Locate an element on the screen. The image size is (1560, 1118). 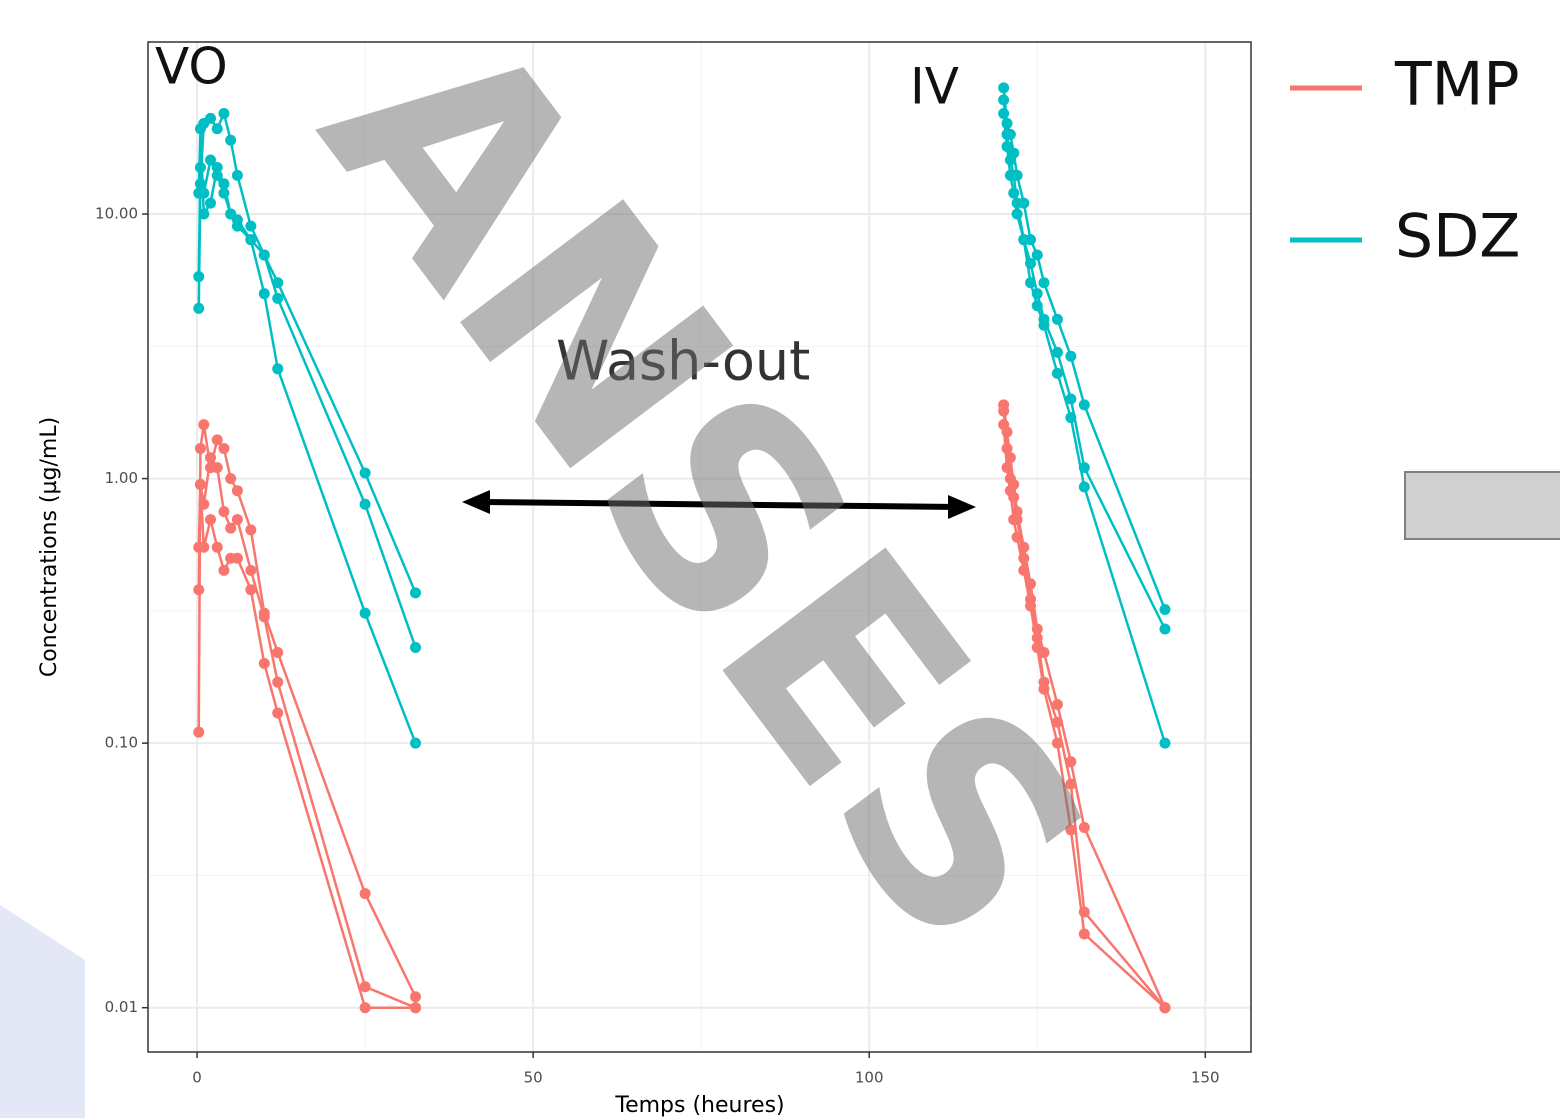
annotation: IV is located at coordinates (934, 87).